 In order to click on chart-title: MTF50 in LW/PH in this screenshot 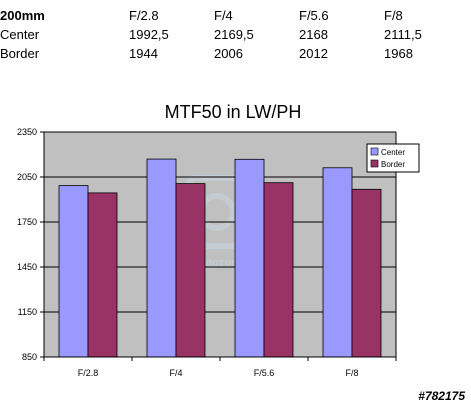, I will do `click(233, 112)`.